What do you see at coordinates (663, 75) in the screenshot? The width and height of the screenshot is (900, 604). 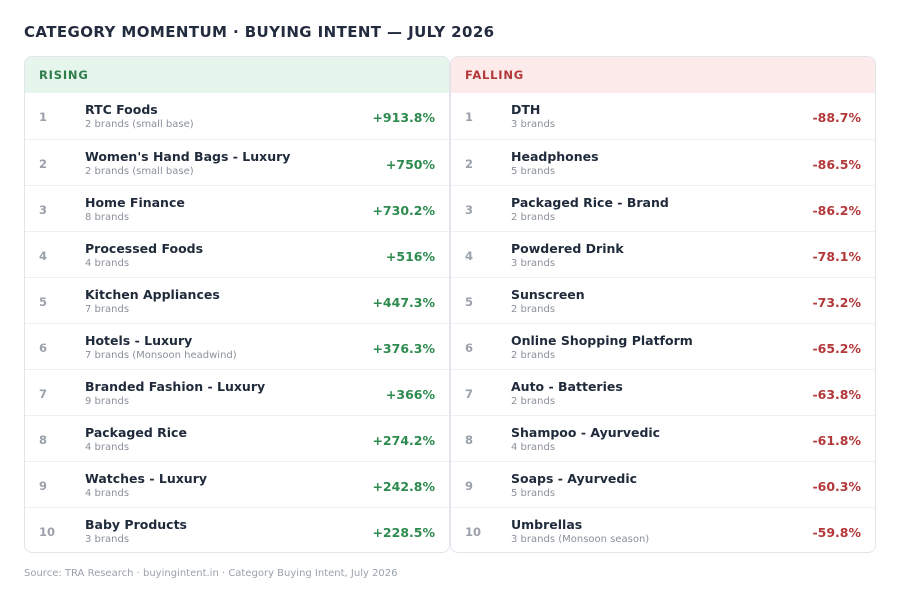 I see `falling-header: FALLING` at bounding box center [663, 75].